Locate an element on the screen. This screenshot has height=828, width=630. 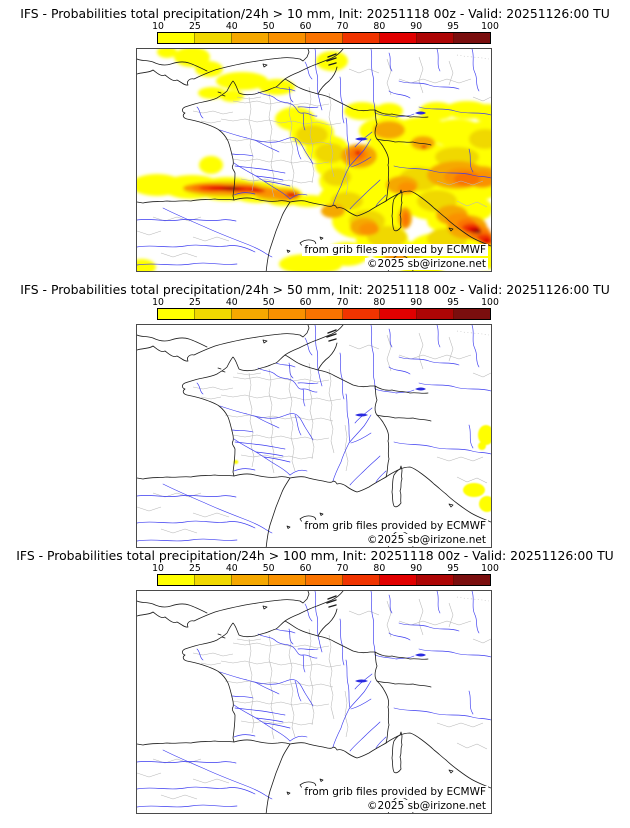
precip-probability-overlay is located at coordinates (362, 468).